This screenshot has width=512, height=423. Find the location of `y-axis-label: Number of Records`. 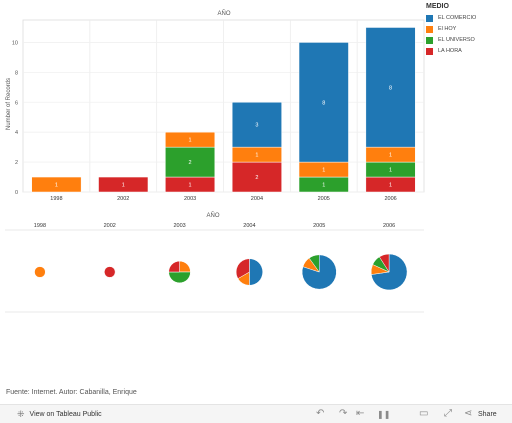

y-axis-label: Number of Records is located at coordinates (9, 104).